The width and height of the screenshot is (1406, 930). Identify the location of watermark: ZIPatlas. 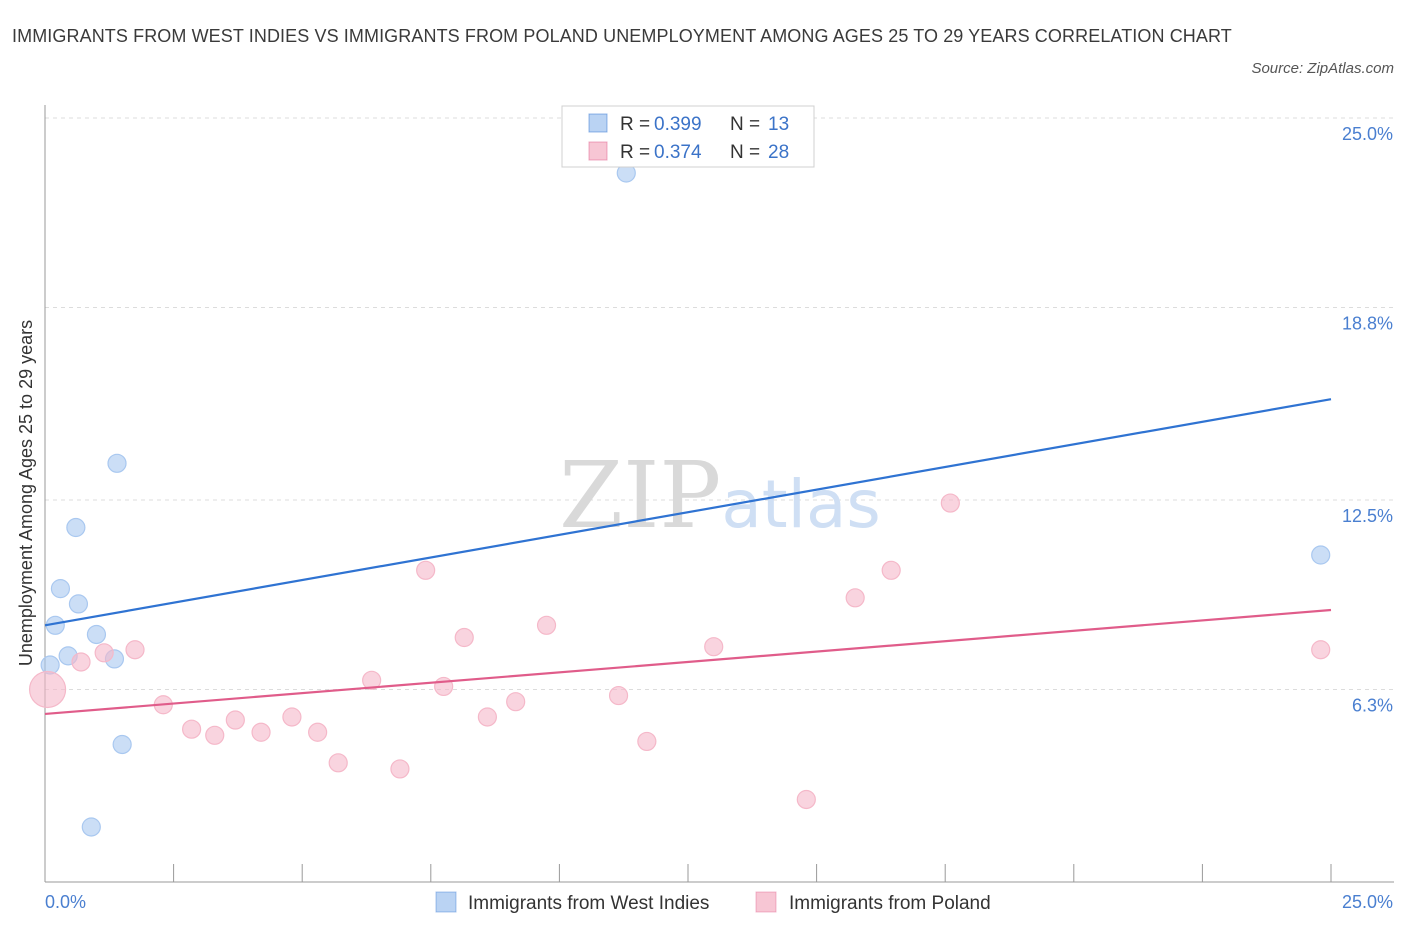
(720, 495).